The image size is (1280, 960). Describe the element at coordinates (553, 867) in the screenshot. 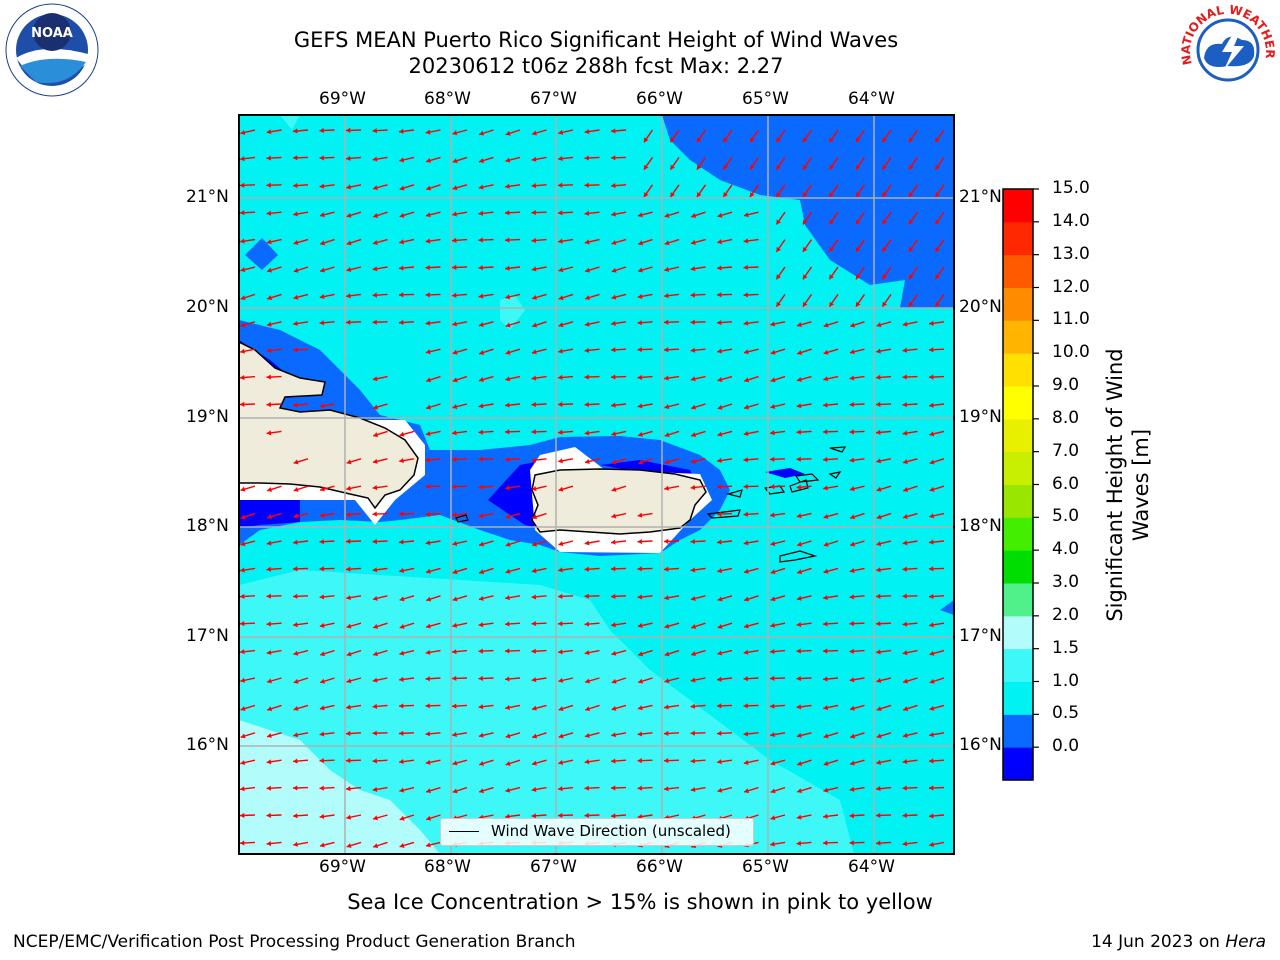

I see `lon-label-bottom: 67°W` at that location.